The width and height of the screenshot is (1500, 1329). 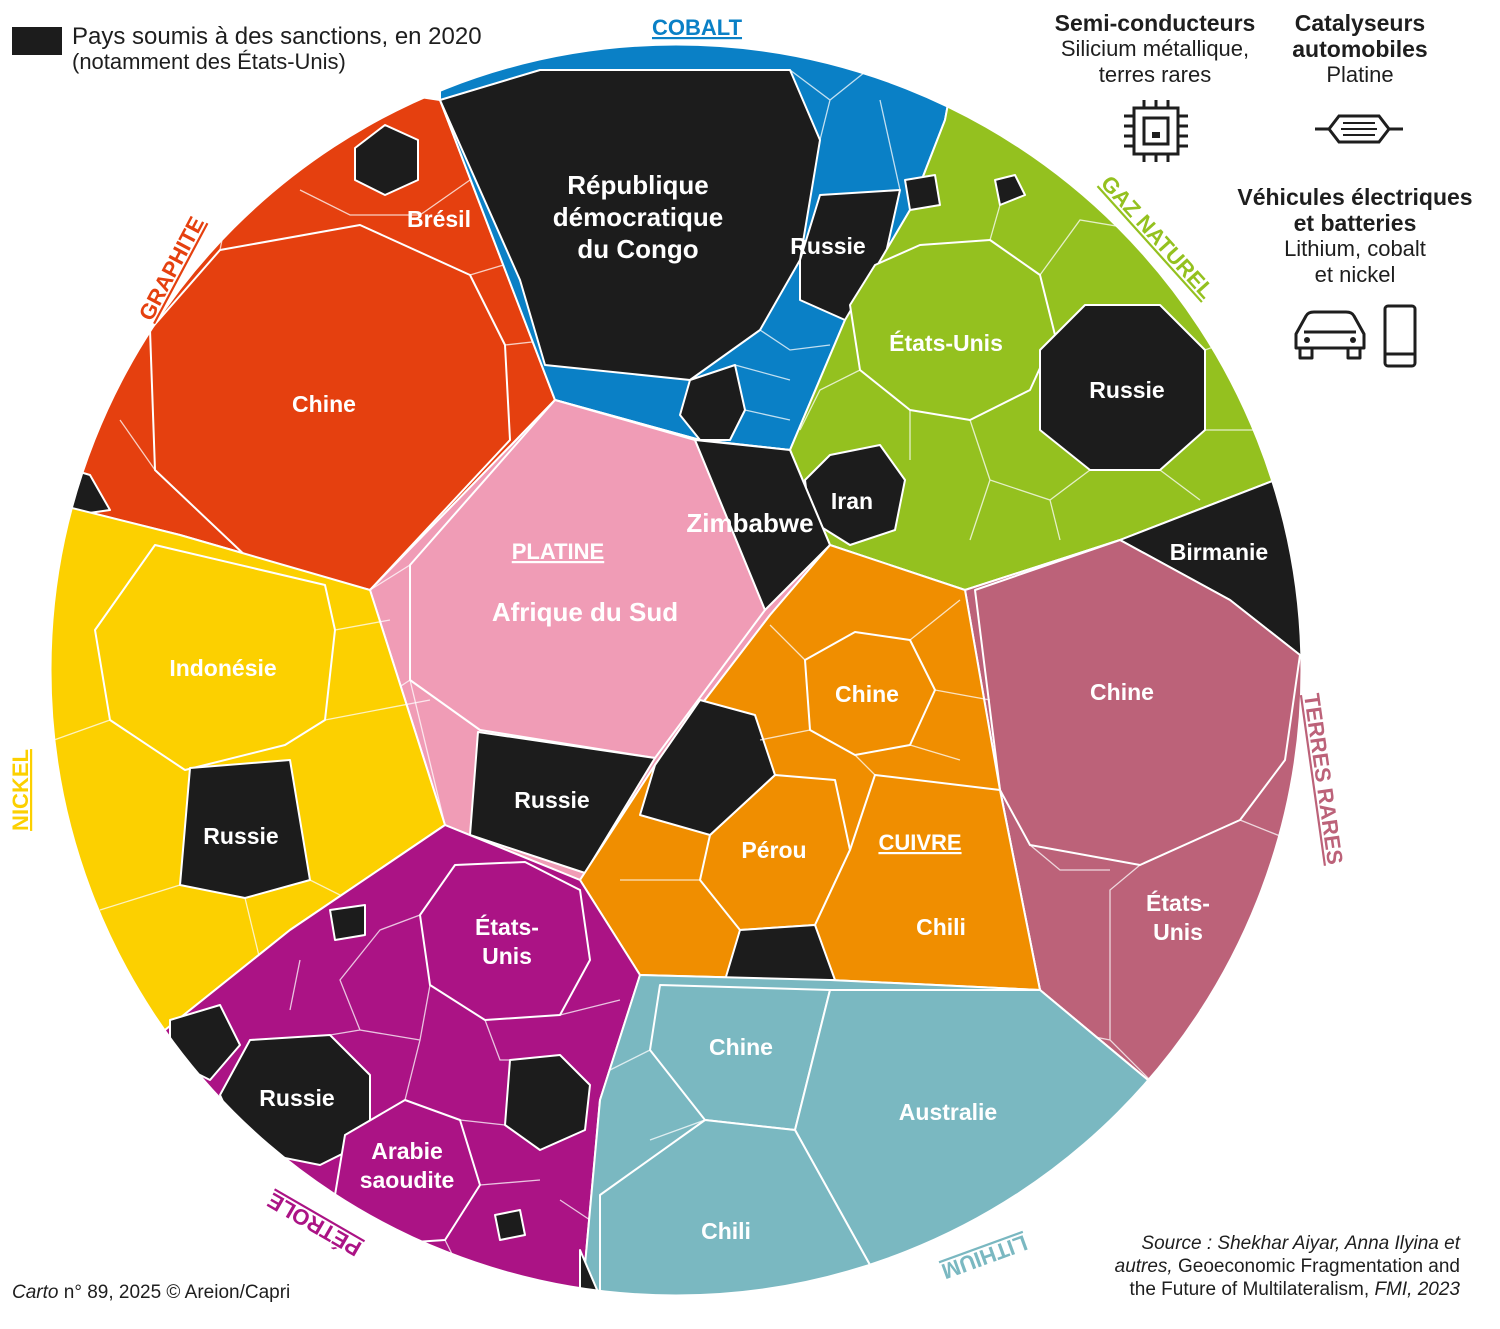 What do you see at coordinates (595, 1272) in the screenshot?
I see `lithium-sanctioned-cell` at bounding box center [595, 1272].